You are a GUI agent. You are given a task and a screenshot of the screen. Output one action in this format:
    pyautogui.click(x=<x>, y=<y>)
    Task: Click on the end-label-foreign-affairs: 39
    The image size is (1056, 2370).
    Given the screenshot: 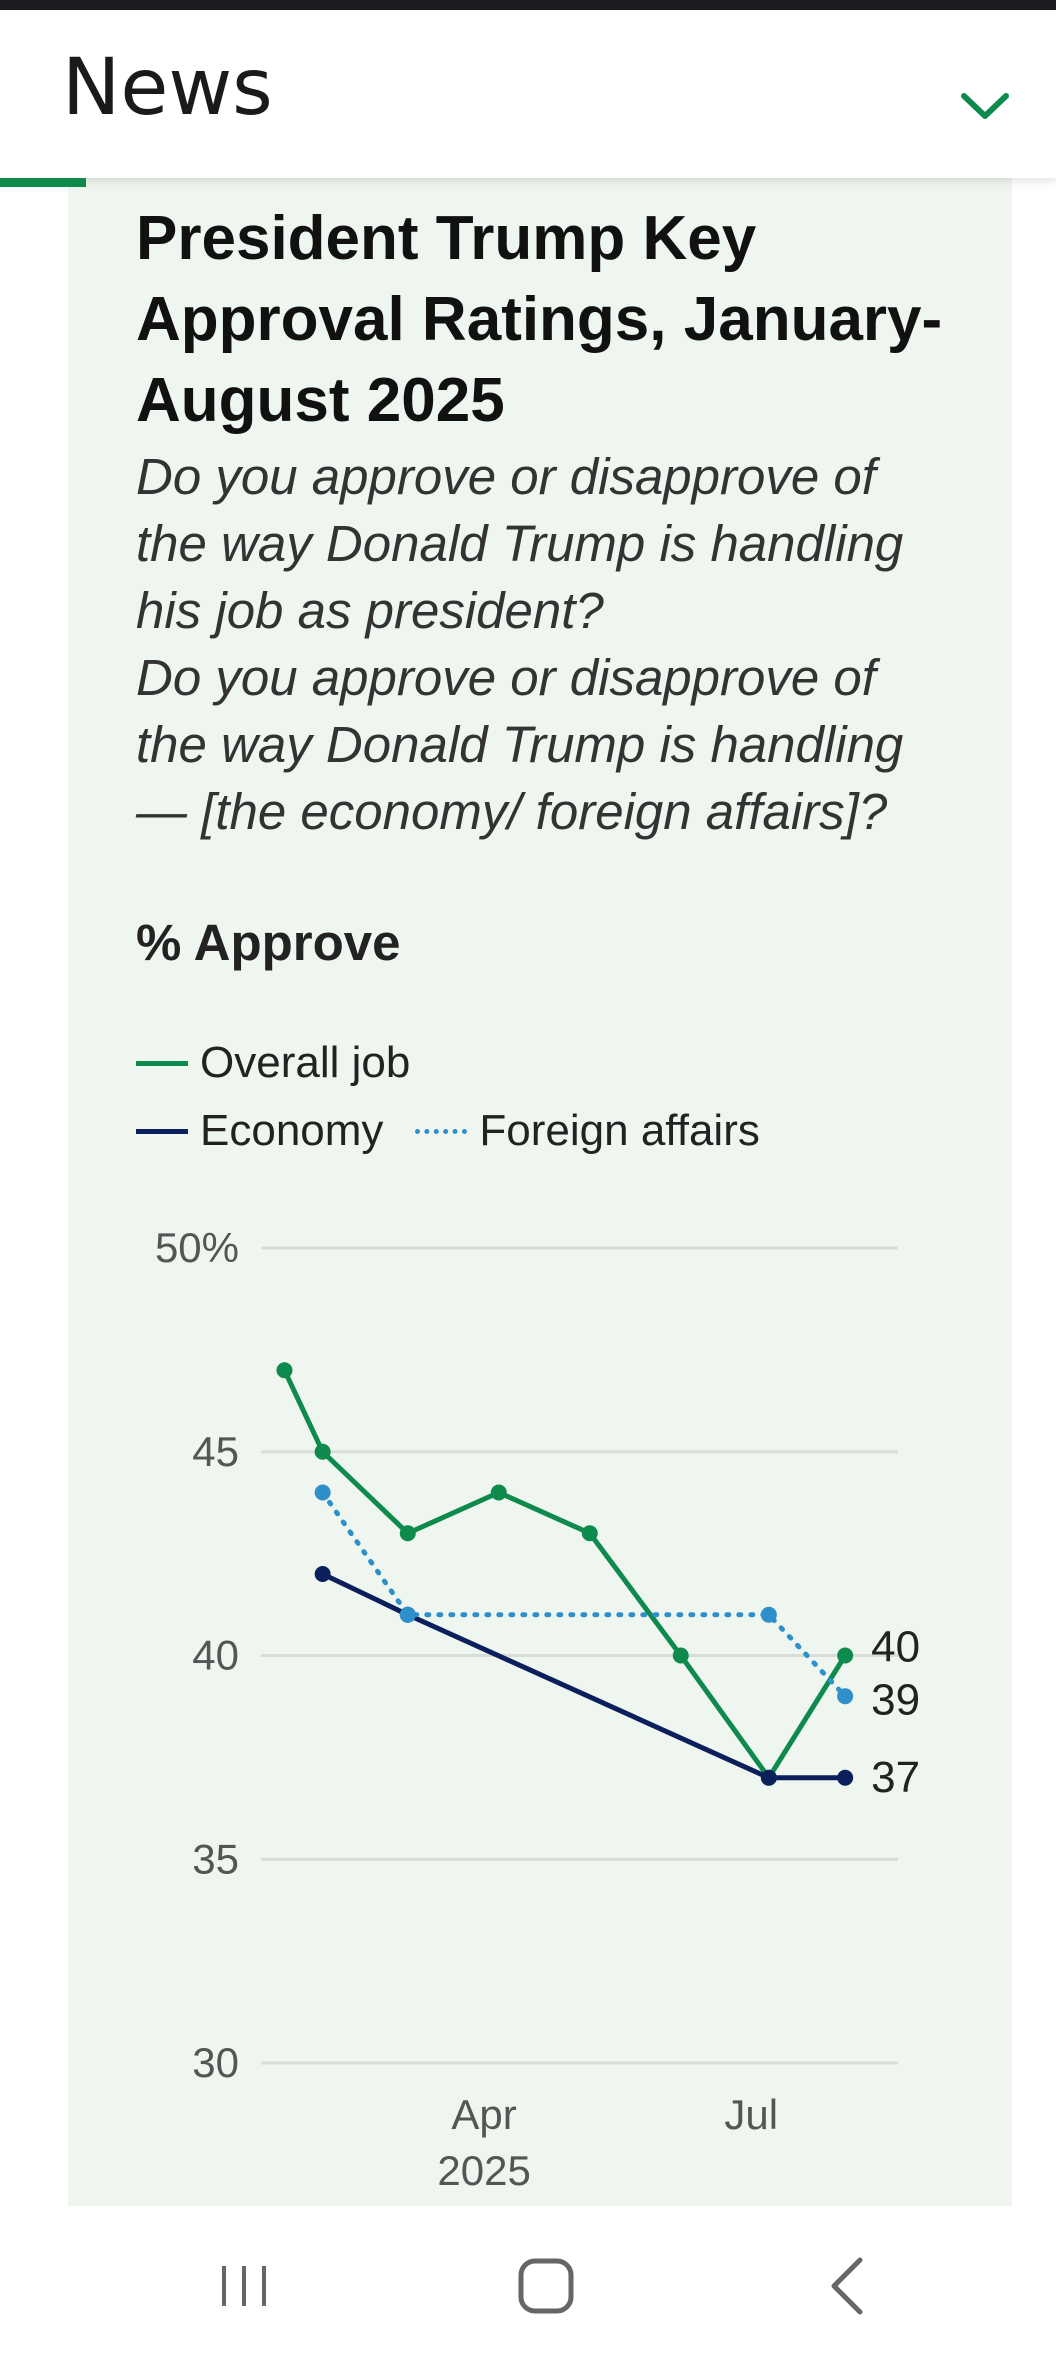 What is the action you would take?
    pyautogui.click(x=895, y=1699)
    